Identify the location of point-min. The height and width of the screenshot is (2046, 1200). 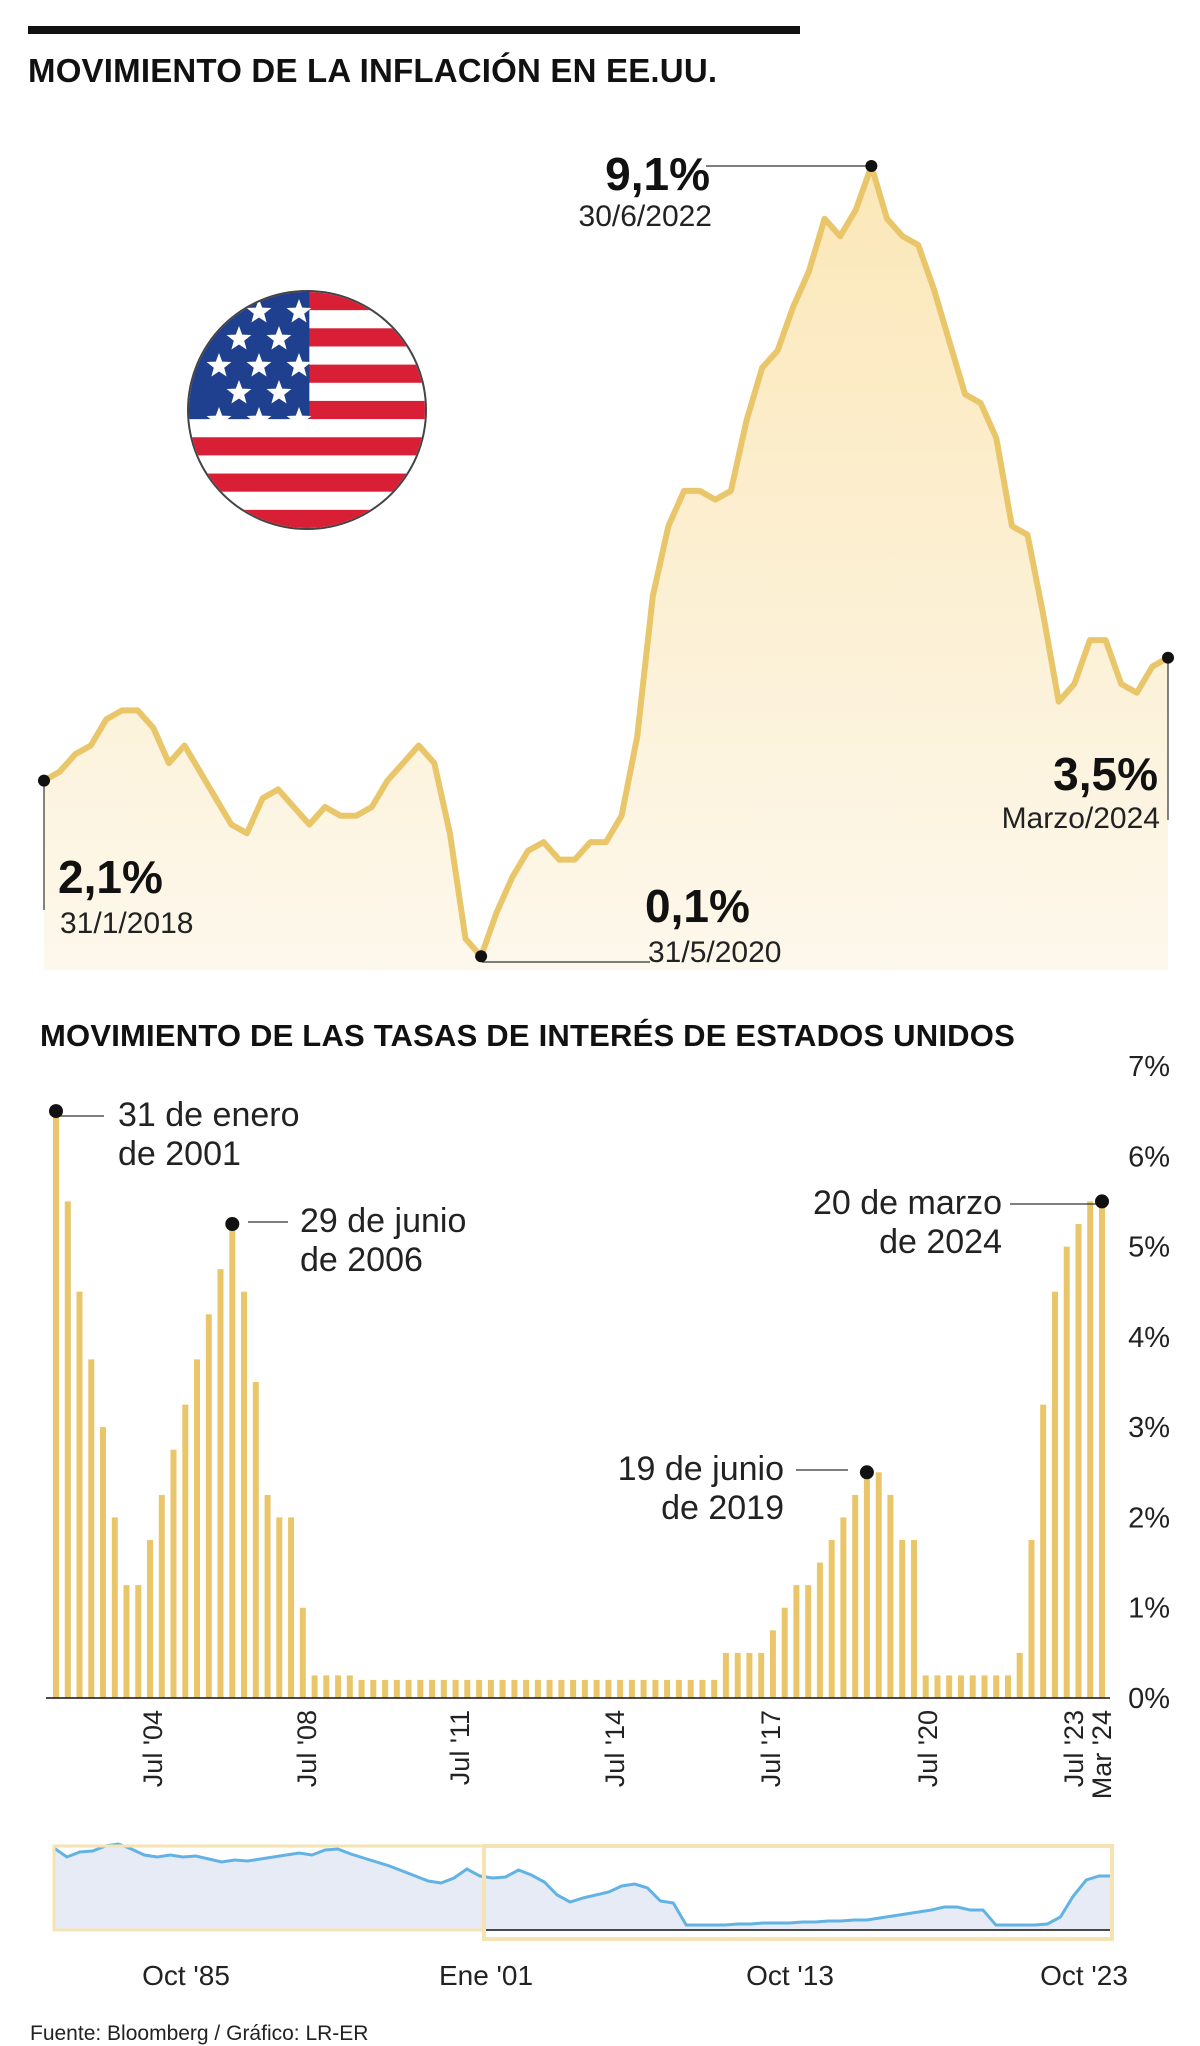
(481, 956).